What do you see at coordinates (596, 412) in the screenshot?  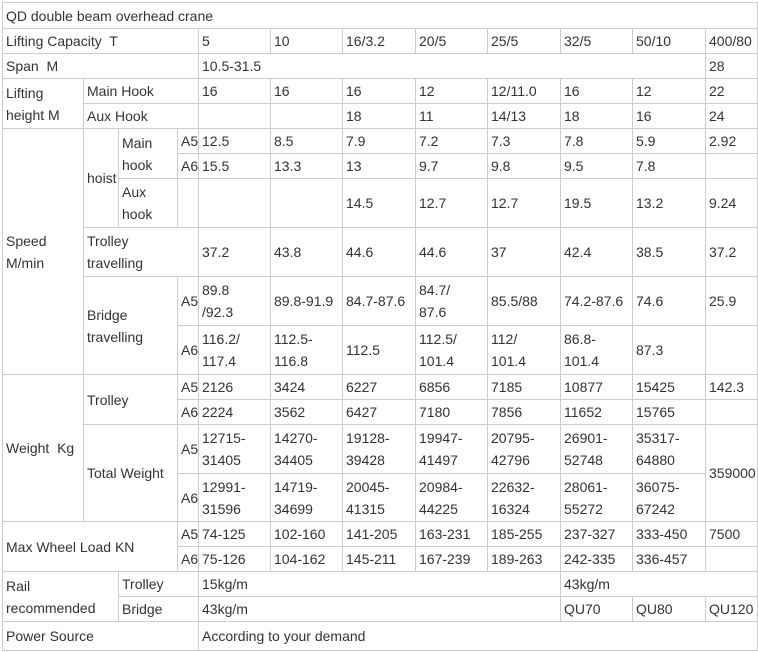 I see `weight-trolley-a6-value: 11652` at bounding box center [596, 412].